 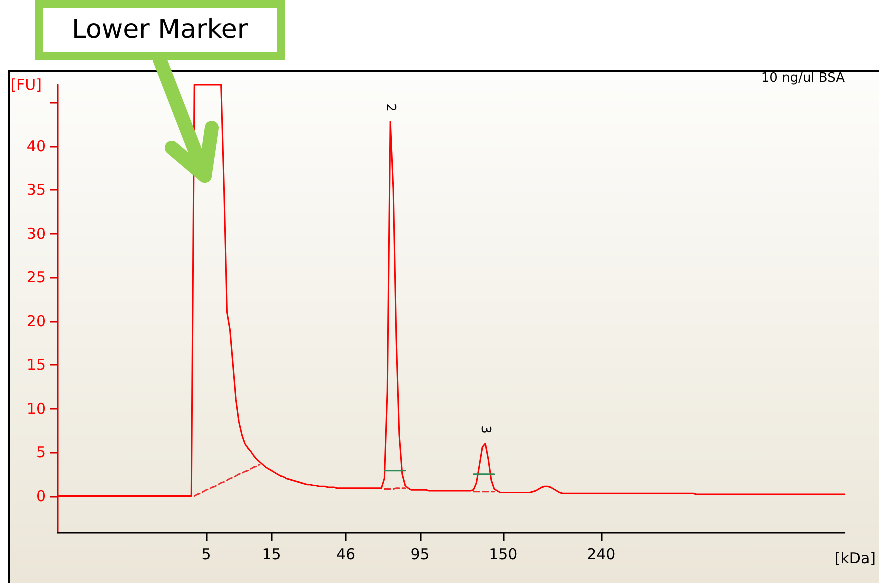 What do you see at coordinates (36, 321) in the screenshot?
I see `y-tick-label: 20` at bounding box center [36, 321].